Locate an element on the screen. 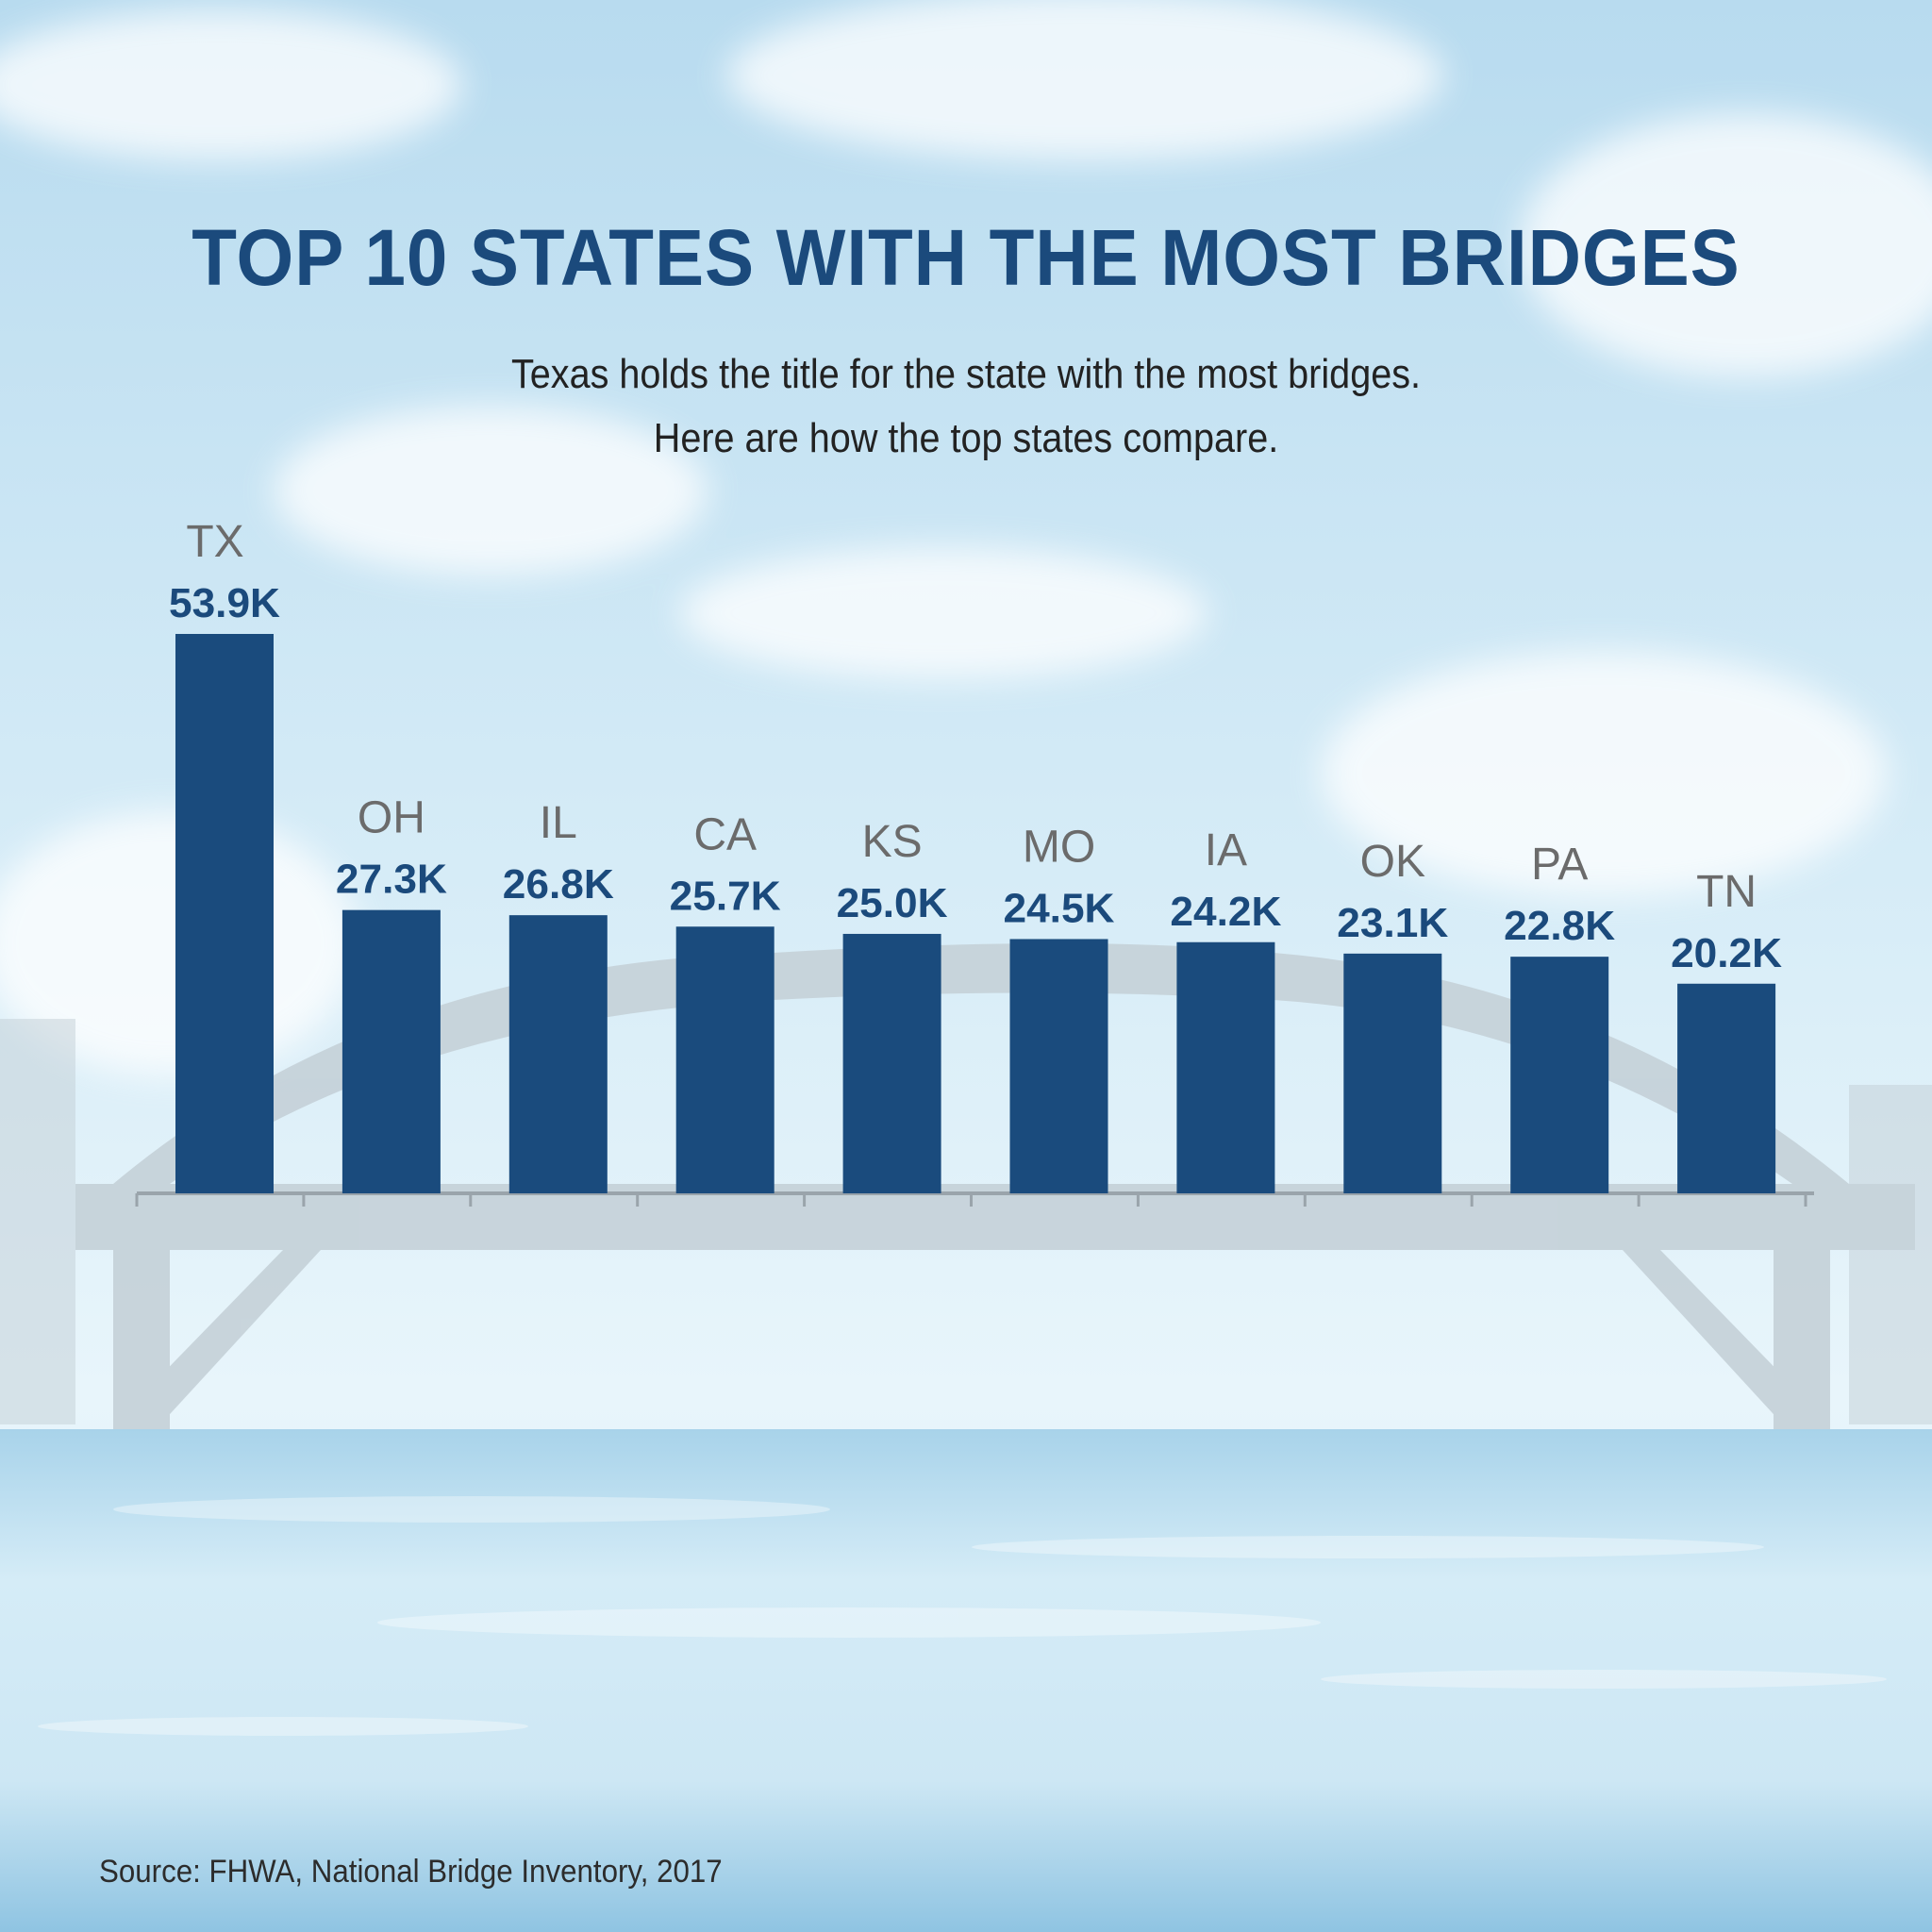 Image resolution: width=1932 pixels, height=1932 pixels. category-label-ia: IA is located at coordinates (1226, 850).